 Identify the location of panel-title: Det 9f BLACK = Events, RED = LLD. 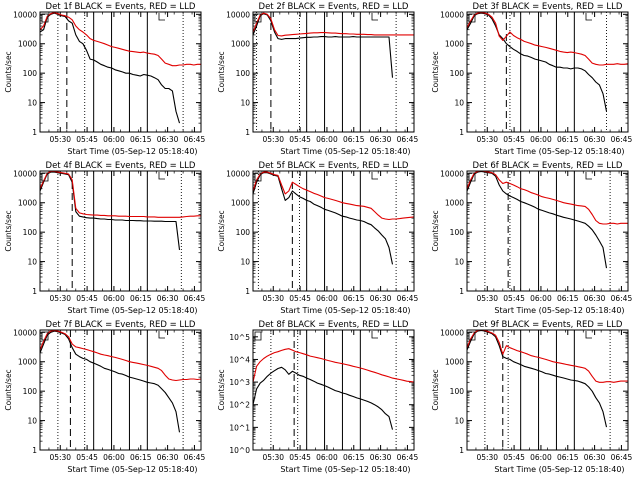
(548, 325).